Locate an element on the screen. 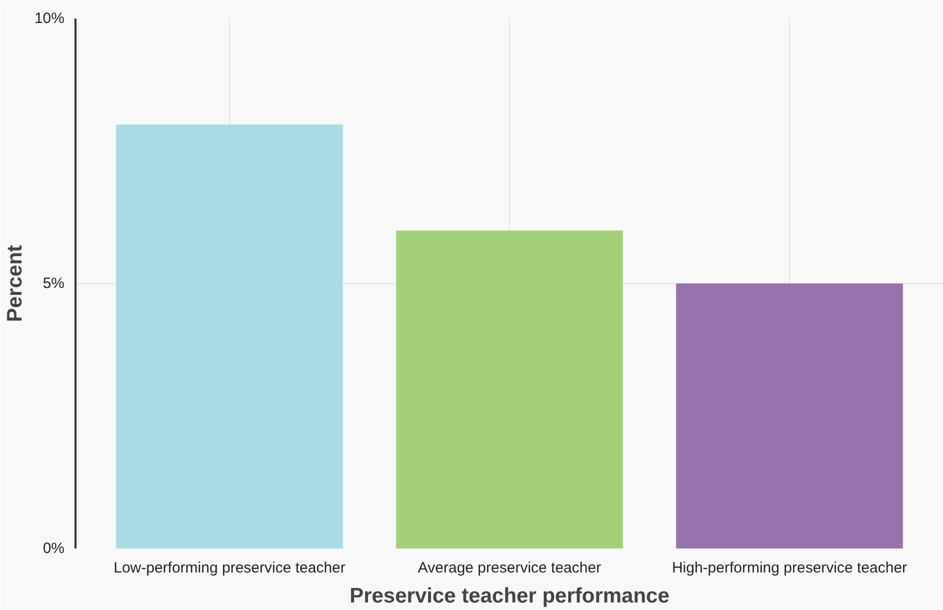 Image resolution: width=943 pixels, height=610 pixels. y-tick-label: 5% is located at coordinates (53, 283).